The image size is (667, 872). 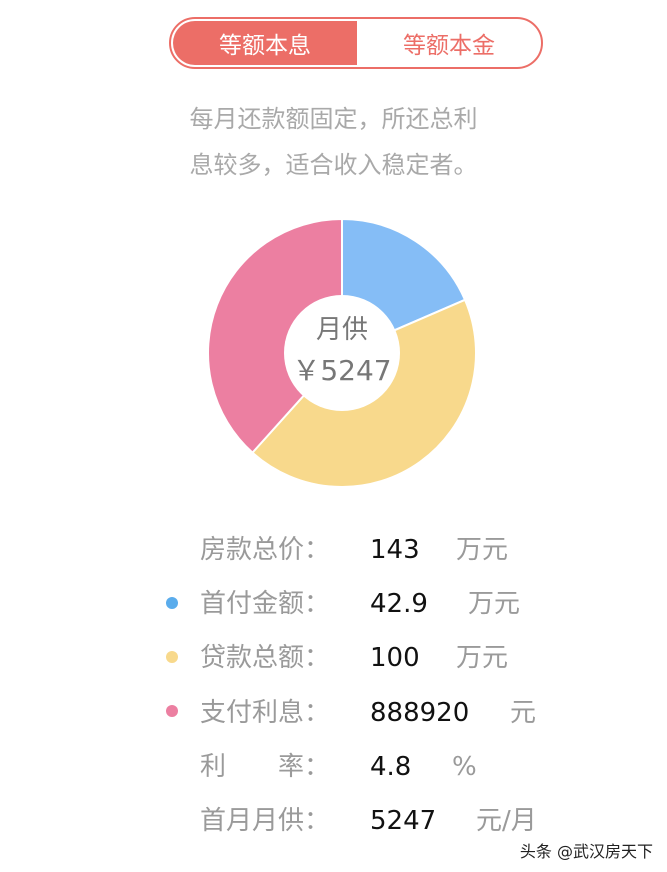 I want to click on down-payment-unit: 万元, so click(x=494, y=604).